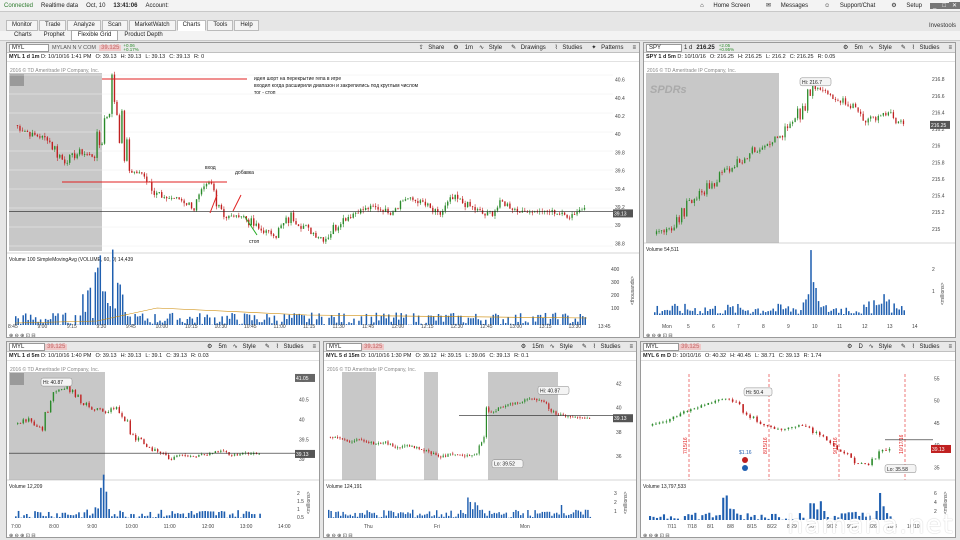  I want to click on aggregation-button: 15m, so click(538, 346).